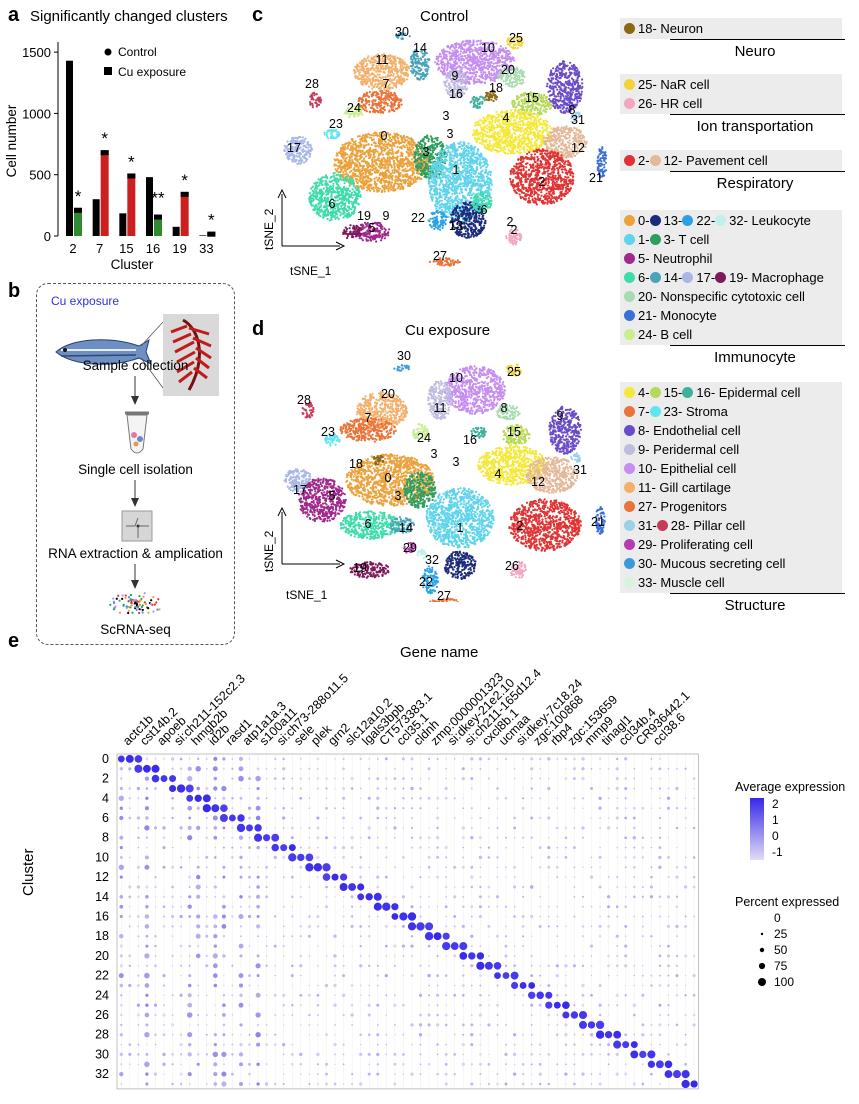 Image resolution: width=859 pixels, height=1104 pixels. Describe the element at coordinates (78, 196) in the screenshot. I see `significance-mark: *` at that location.